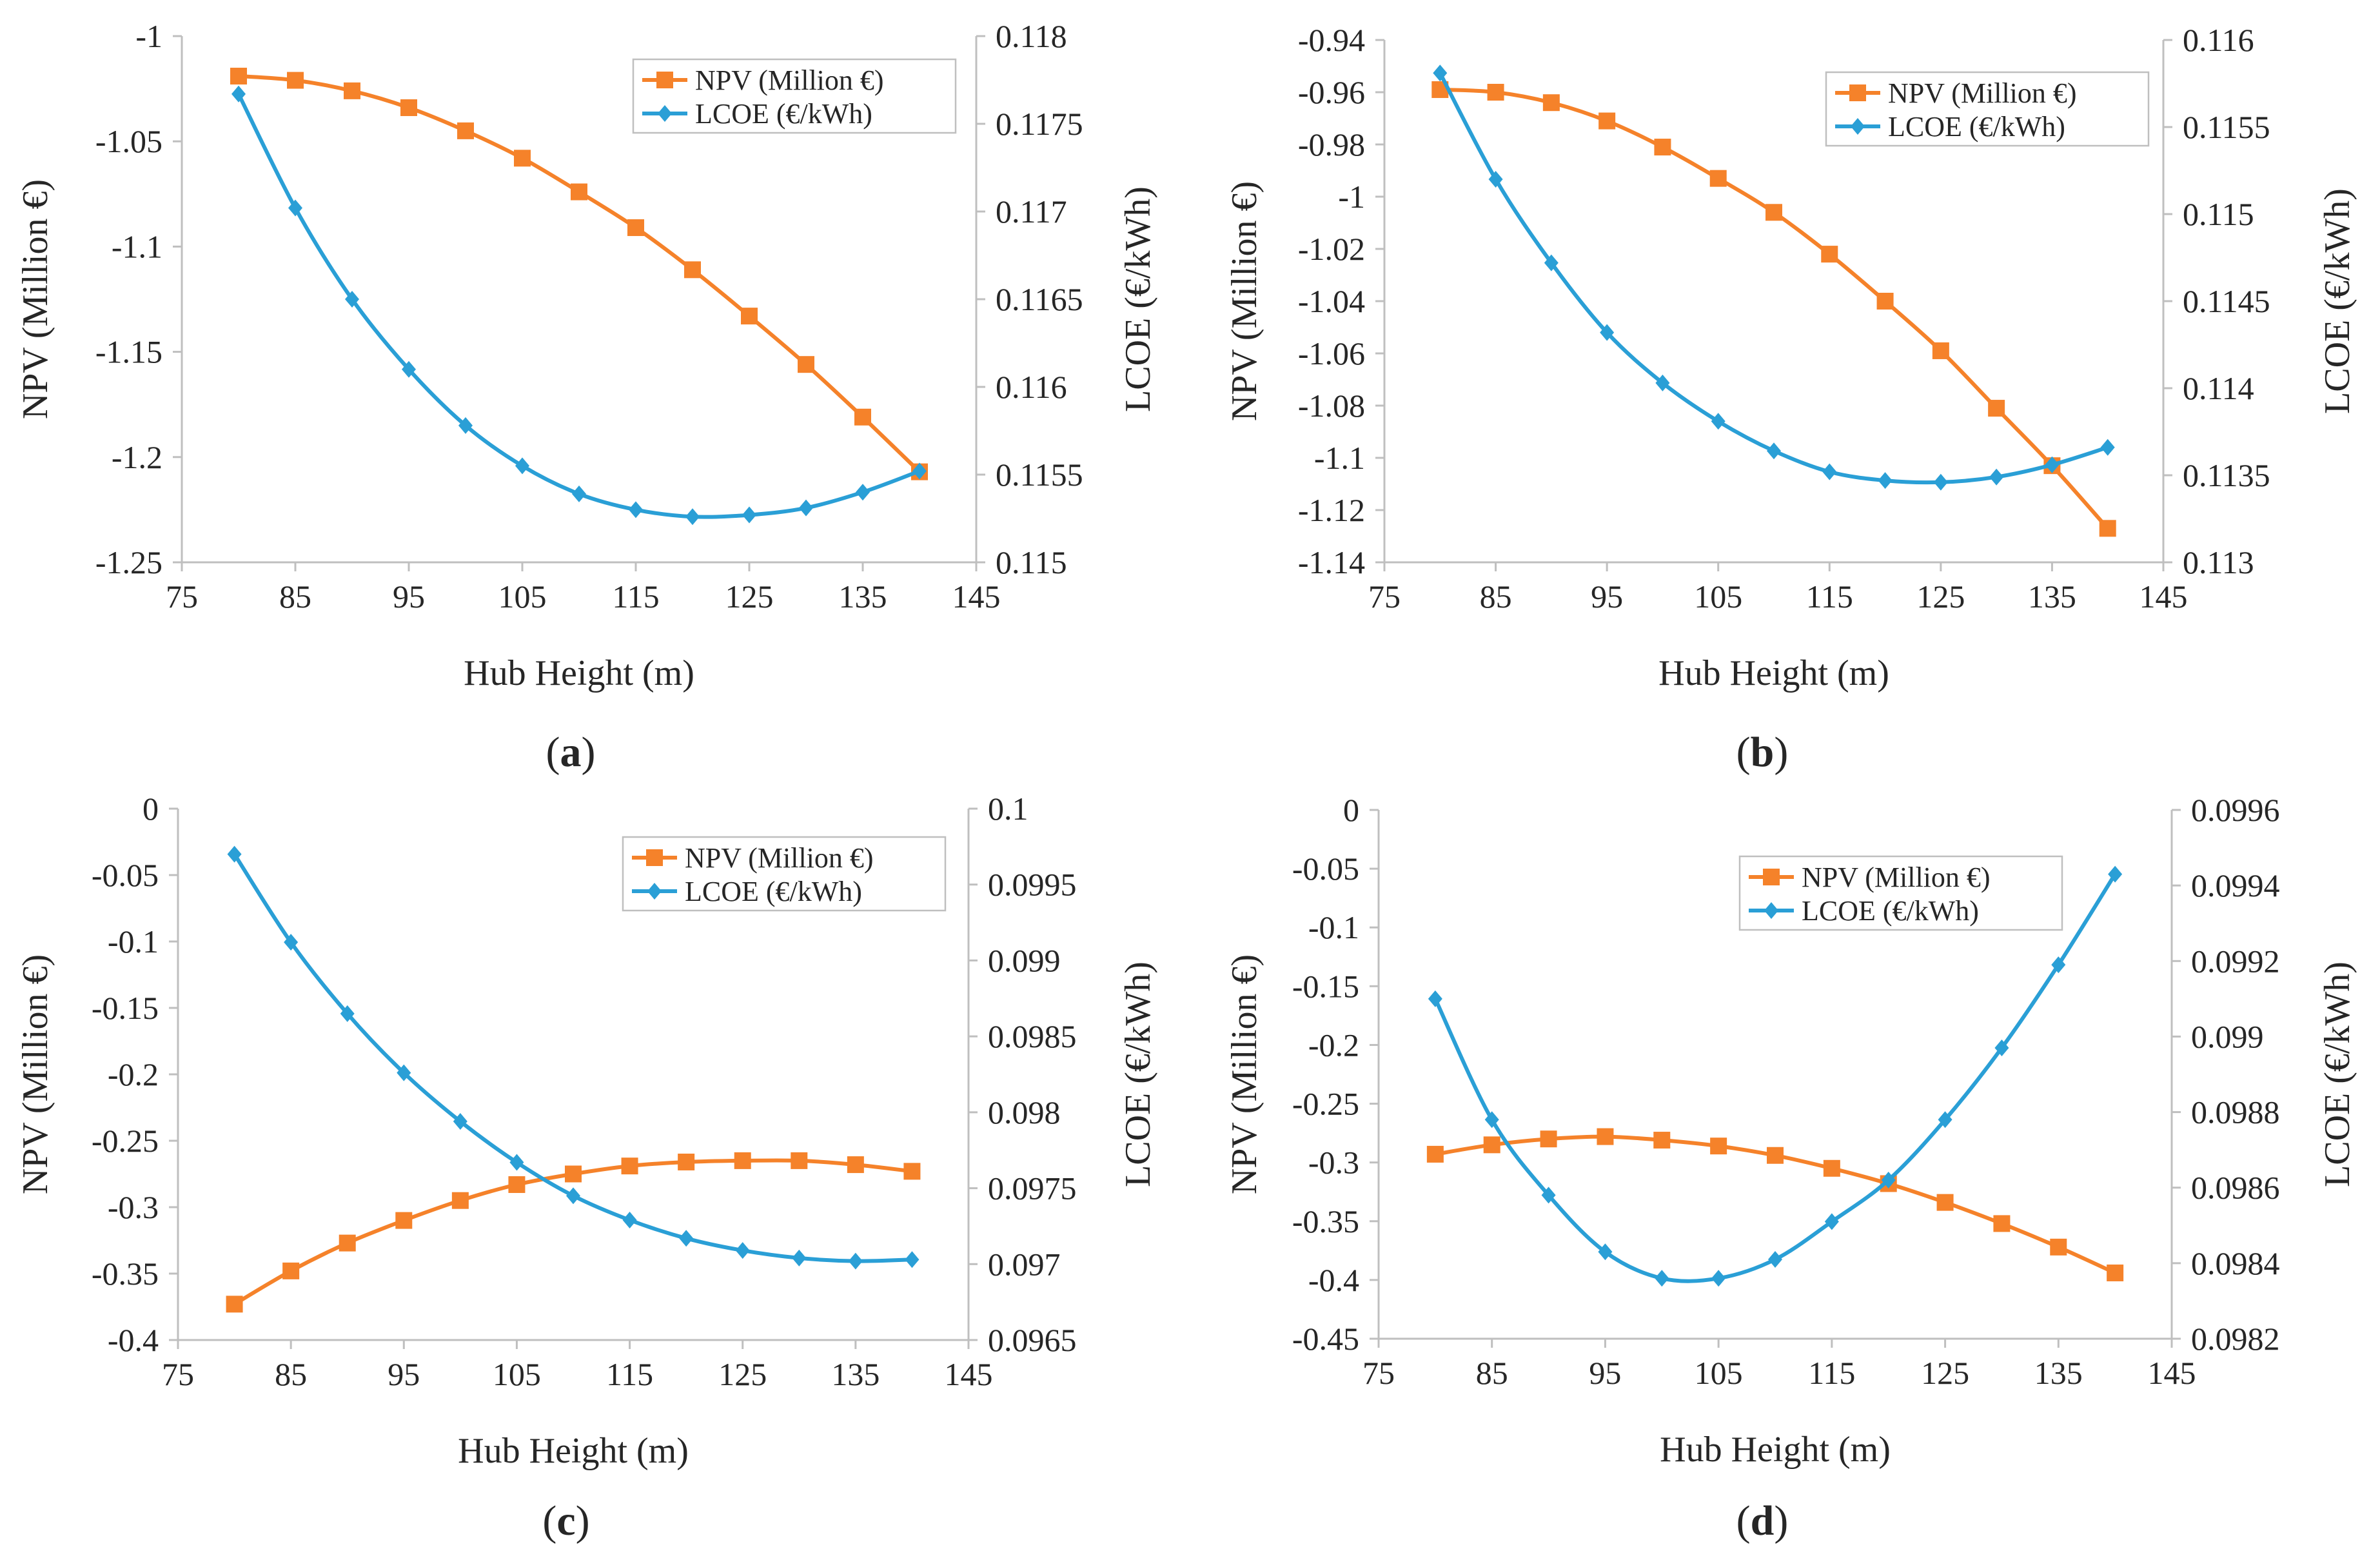  Describe the element at coordinates (2235, 1112) in the screenshot. I see `y2-tick-label: 0.0988` at that location.